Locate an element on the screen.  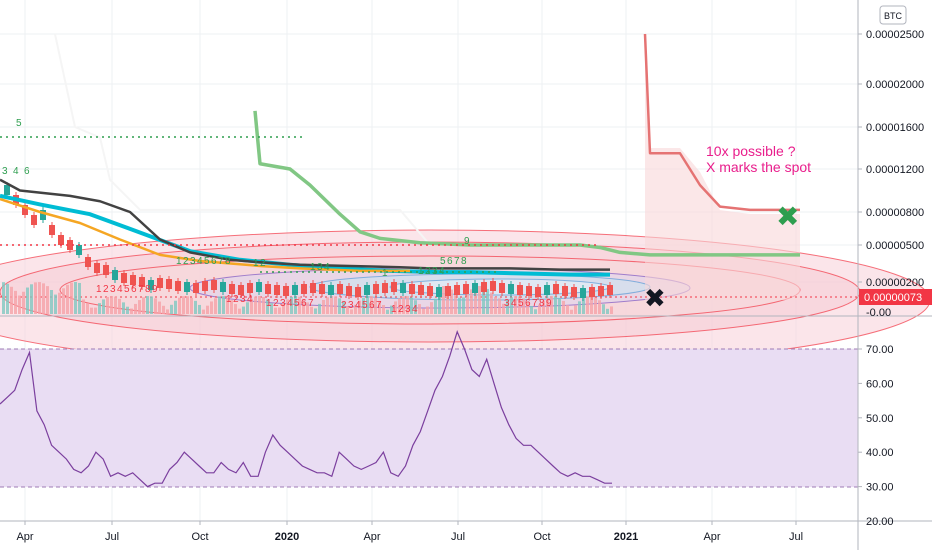
td-up-left: 4 is located at coordinates (16, 171).